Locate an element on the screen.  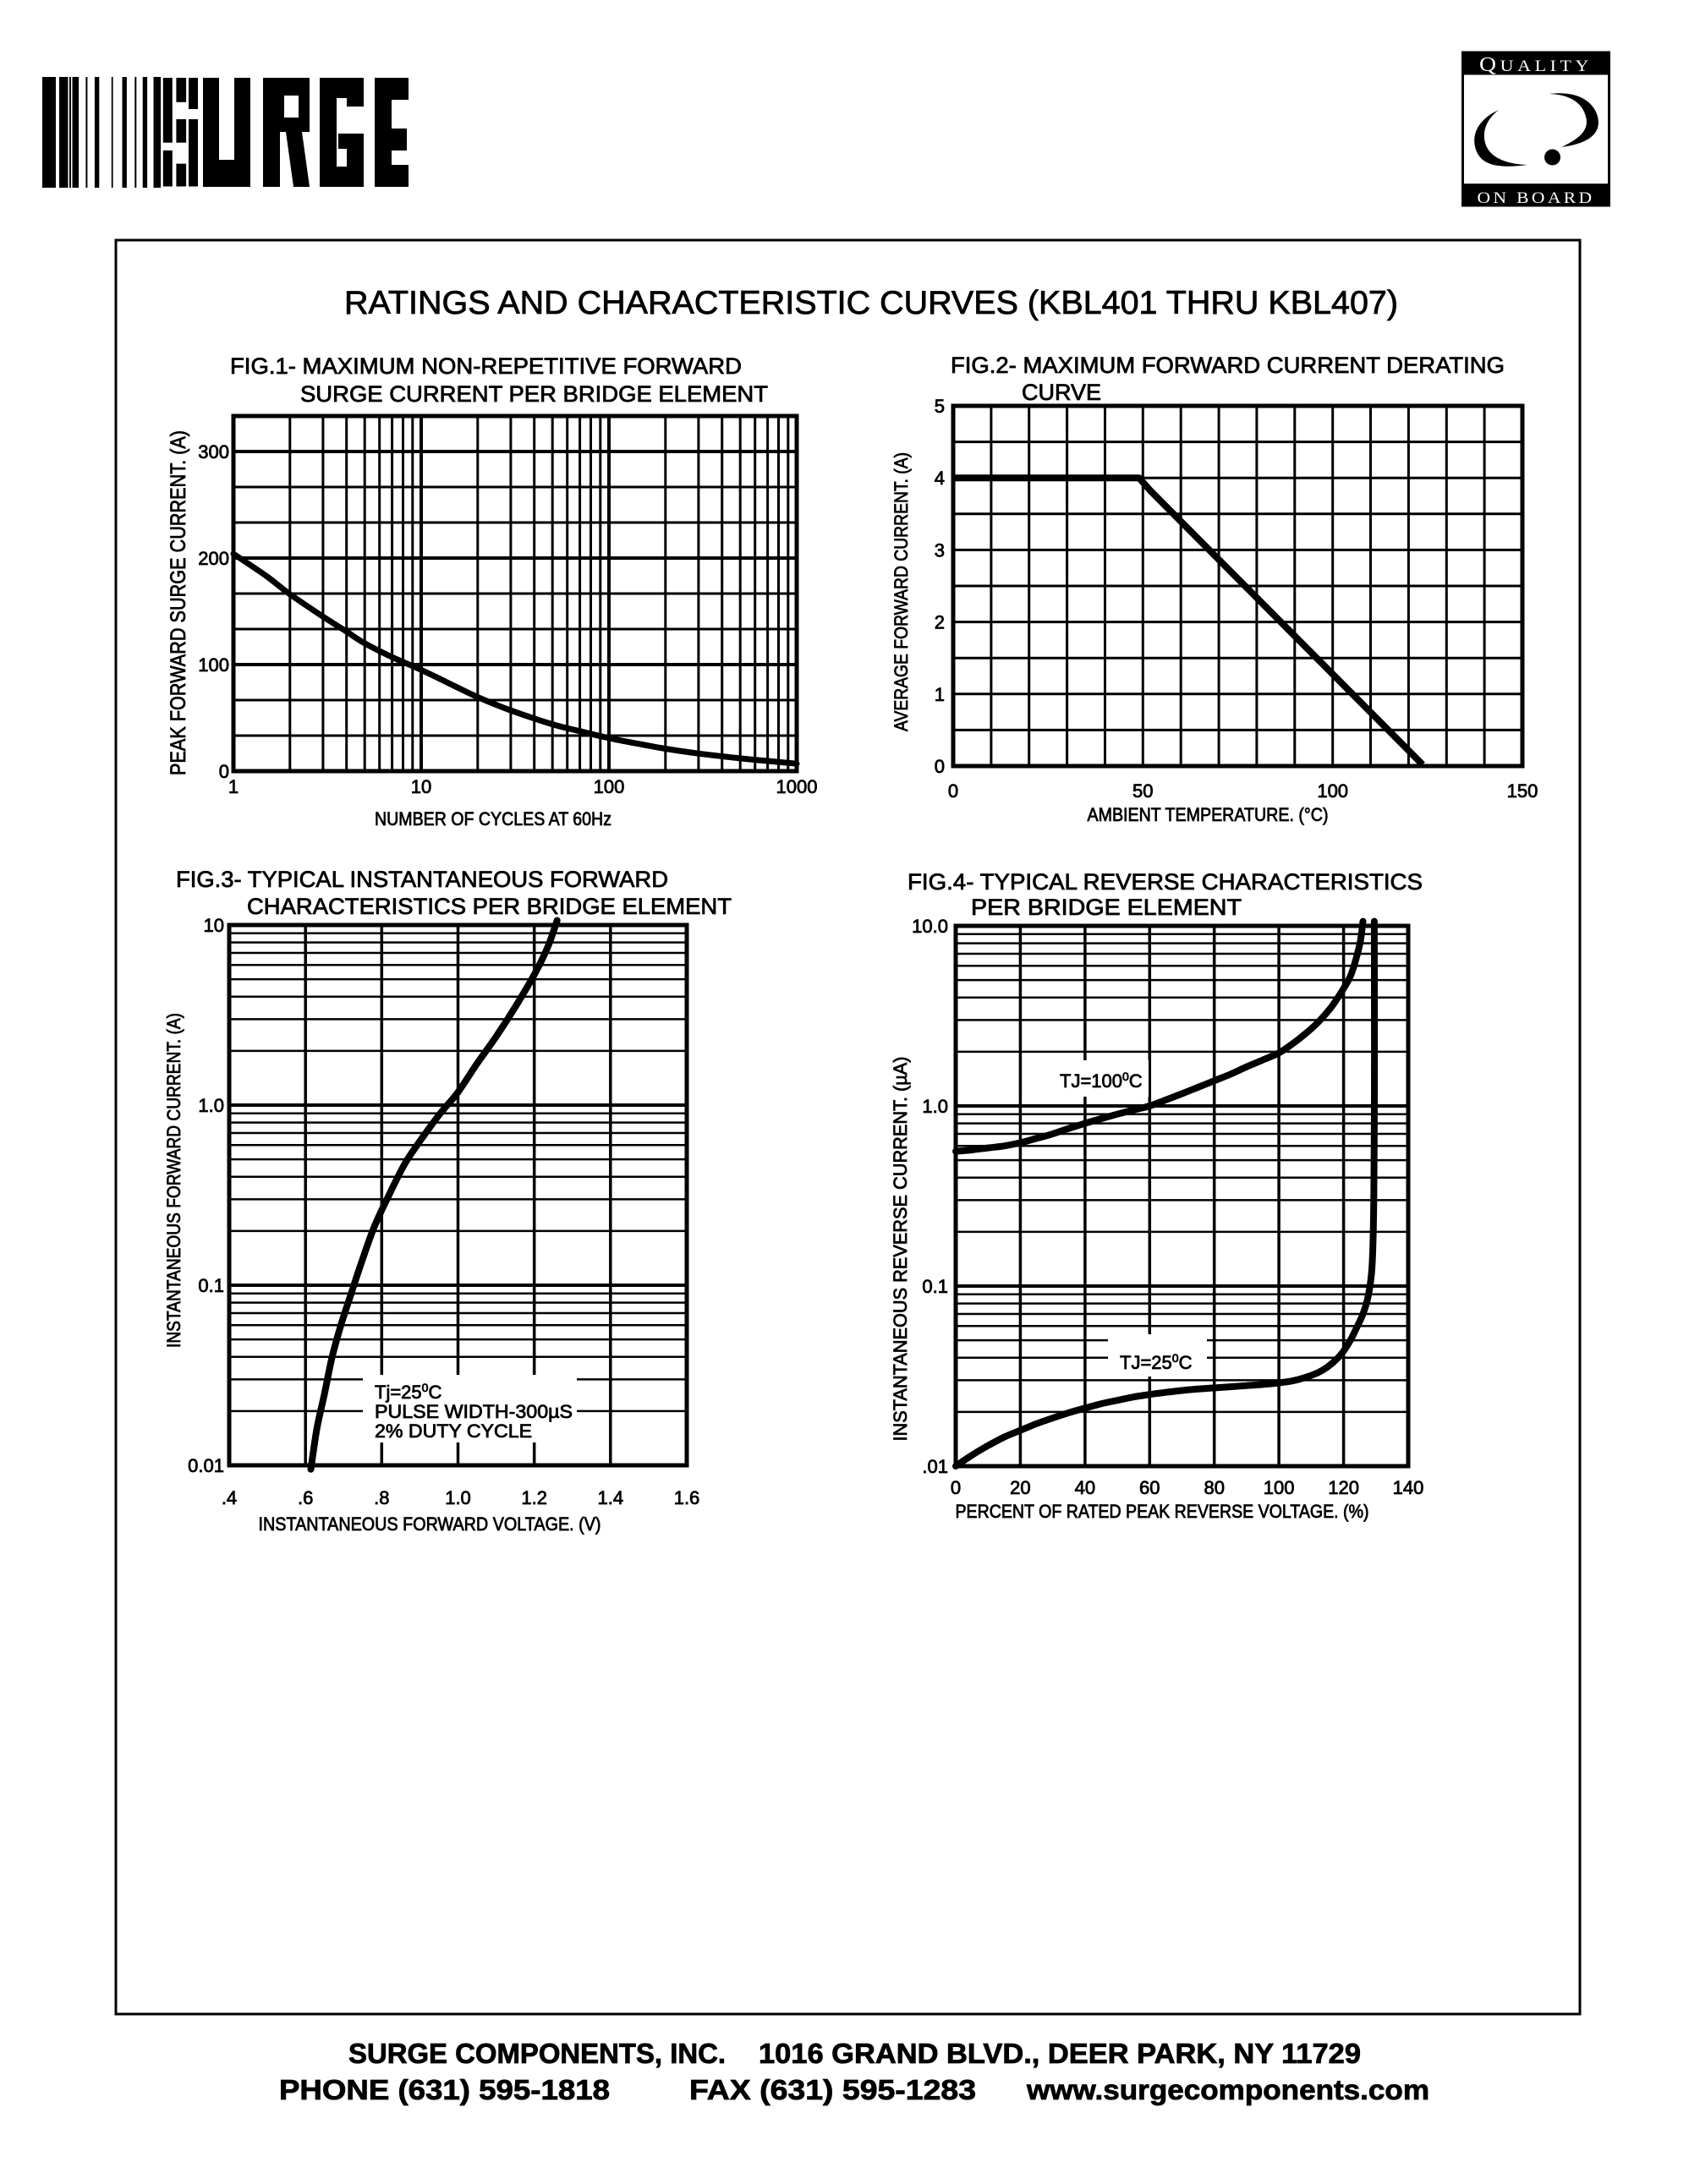
svg-text: PHONE (631) 595-1818 is located at coordinates (445, 2090).